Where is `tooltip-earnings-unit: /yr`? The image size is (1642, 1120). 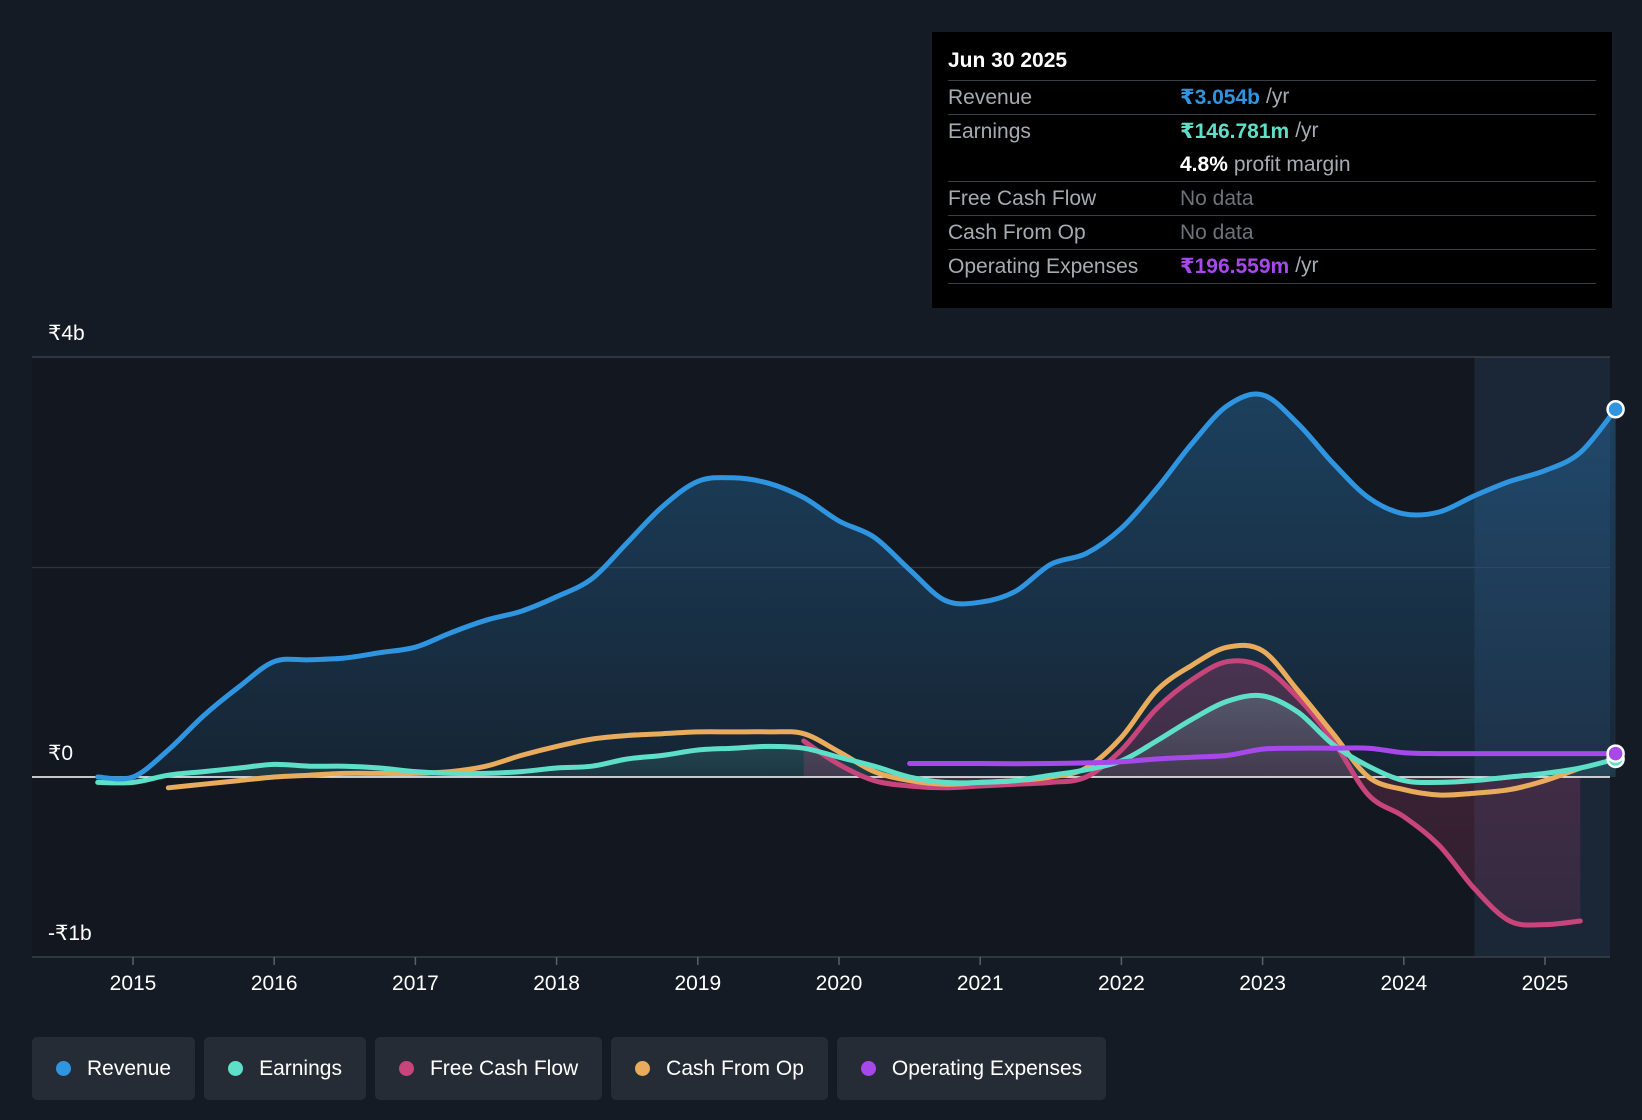 tooltip-earnings-unit: /yr is located at coordinates (1307, 130).